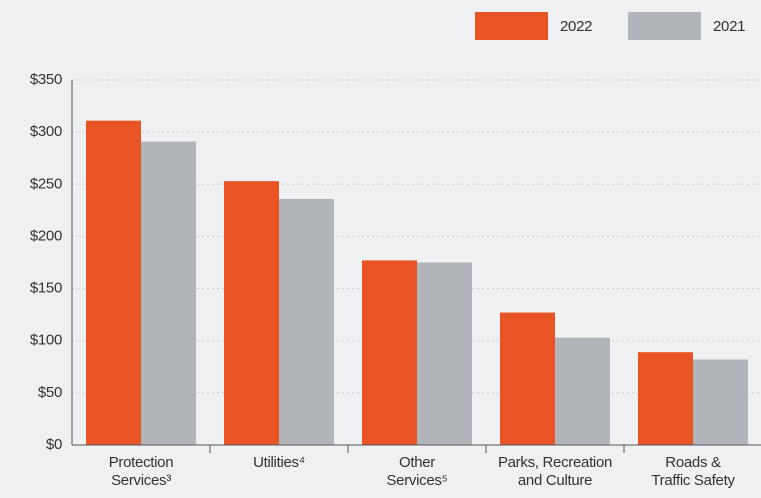  What do you see at coordinates (54, 444) in the screenshot?
I see `y-tick-label: $0` at bounding box center [54, 444].